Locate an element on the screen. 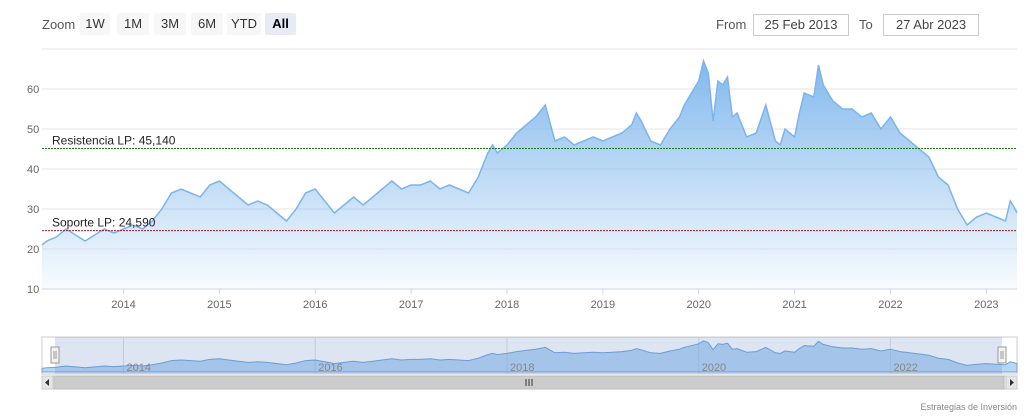  navigator-series is located at coordinates (529, 356).